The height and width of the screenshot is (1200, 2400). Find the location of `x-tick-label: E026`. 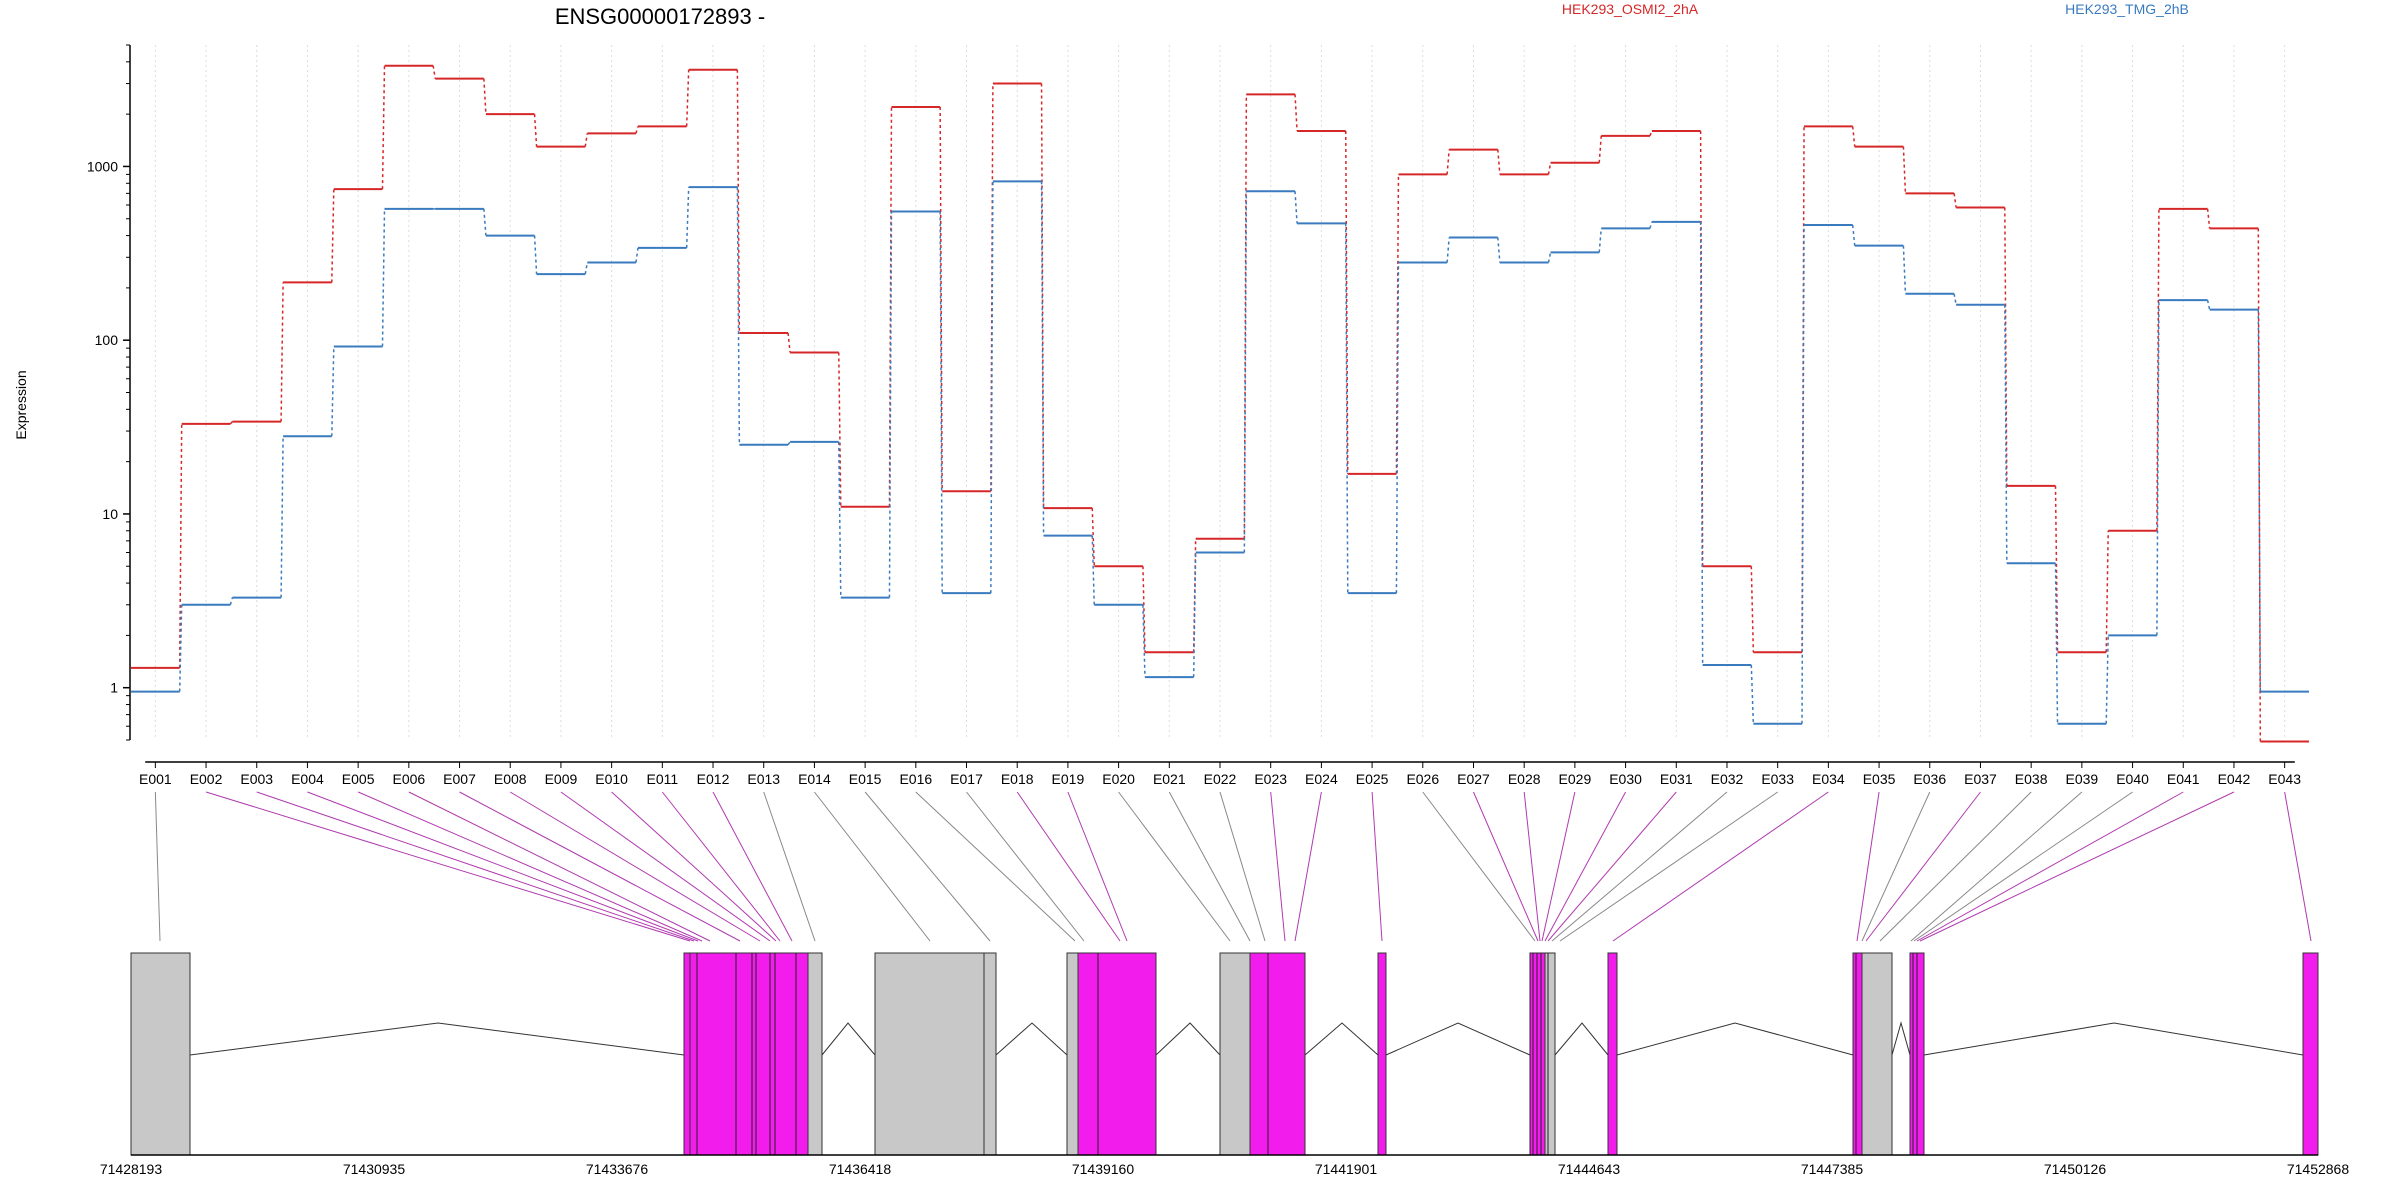

x-tick-label: E026 is located at coordinates (1422, 779).